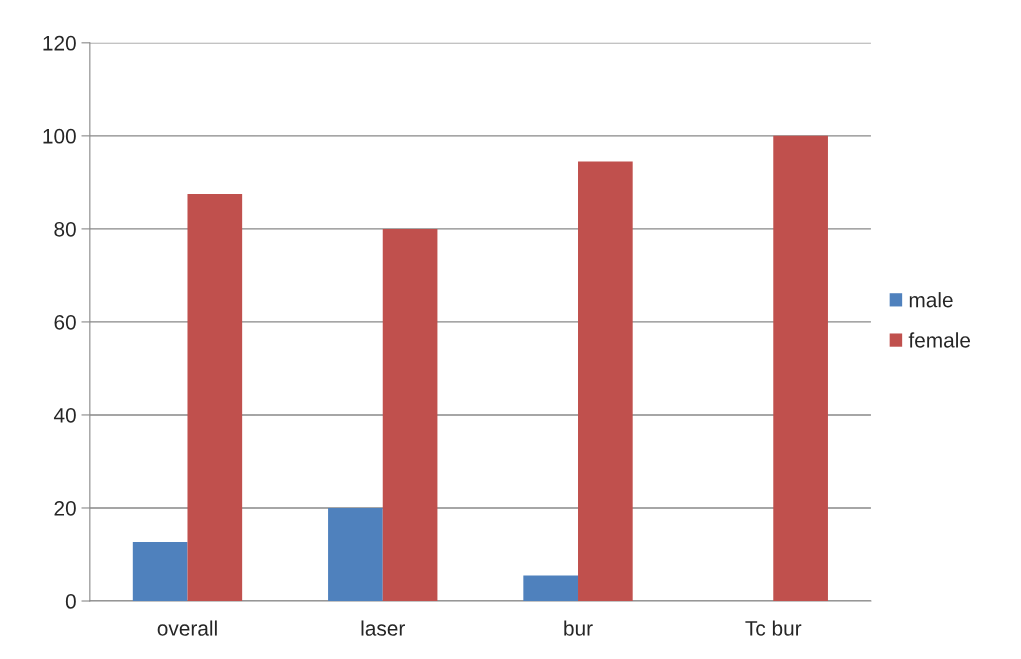 The width and height of the screenshot is (1021, 659). What do you see at coordinates (187, 628) in the screenshot?
I see `x-tick-label: overall` at bounding box center [187, 628].